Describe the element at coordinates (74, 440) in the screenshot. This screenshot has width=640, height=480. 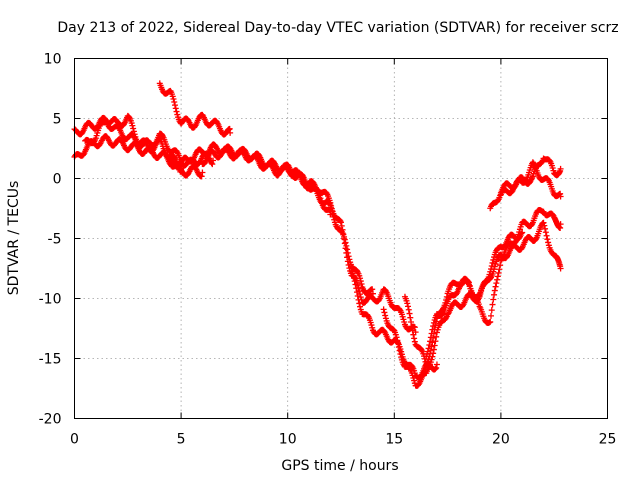
I see `x-tick-label: 0` at that location.